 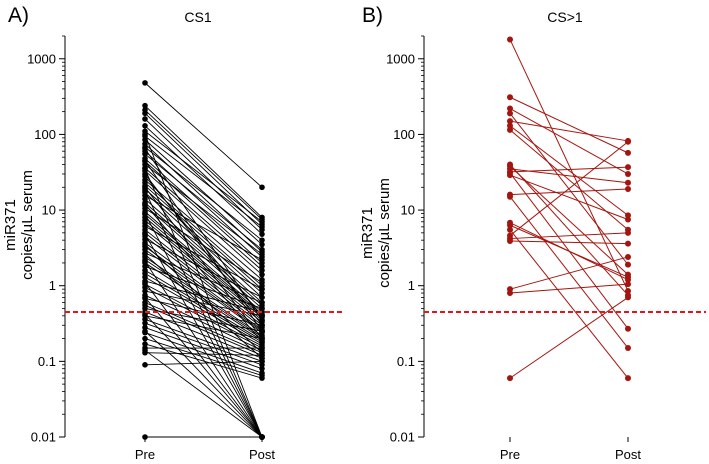 I want to click on panel-a-ytick-label: 0.1, so click(x=47, y=361).